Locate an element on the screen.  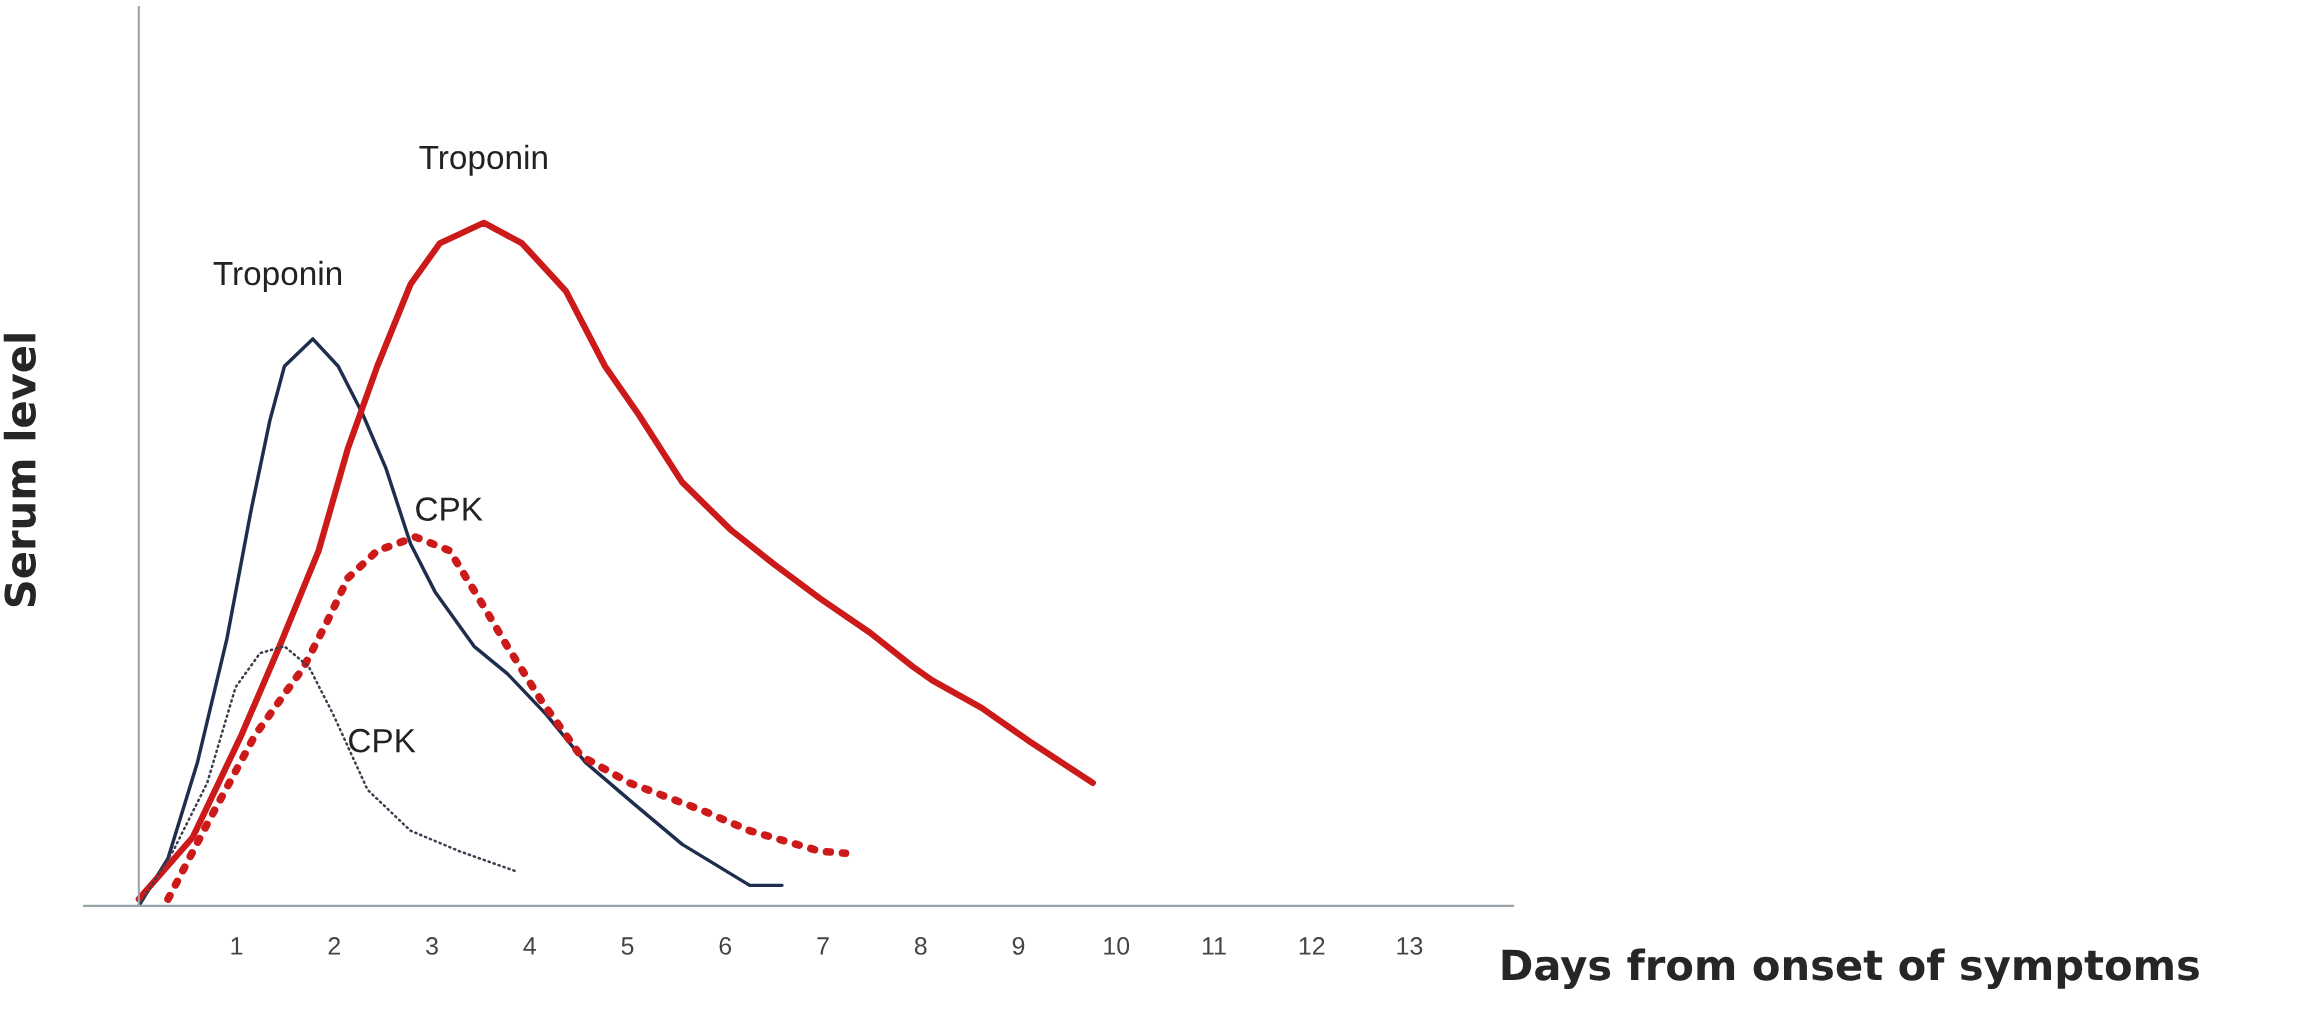
x-tick-label: 2 is located at coordinates (334, 946).